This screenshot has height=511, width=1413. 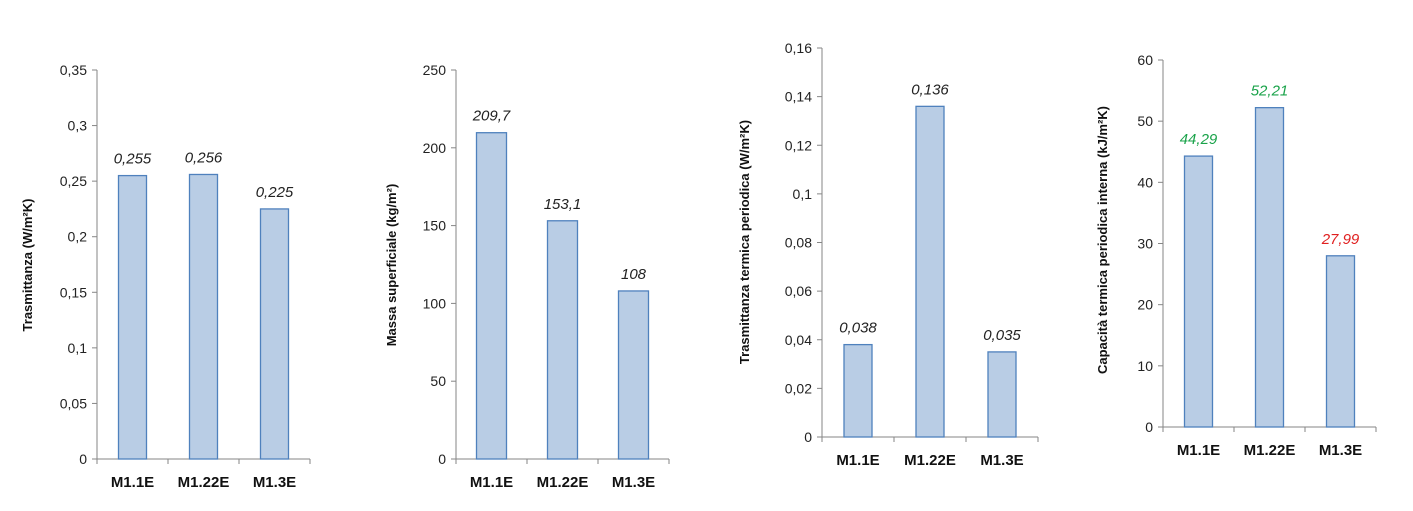 I want to click on y-tick-label: 20, so click(x=1145, y=305).